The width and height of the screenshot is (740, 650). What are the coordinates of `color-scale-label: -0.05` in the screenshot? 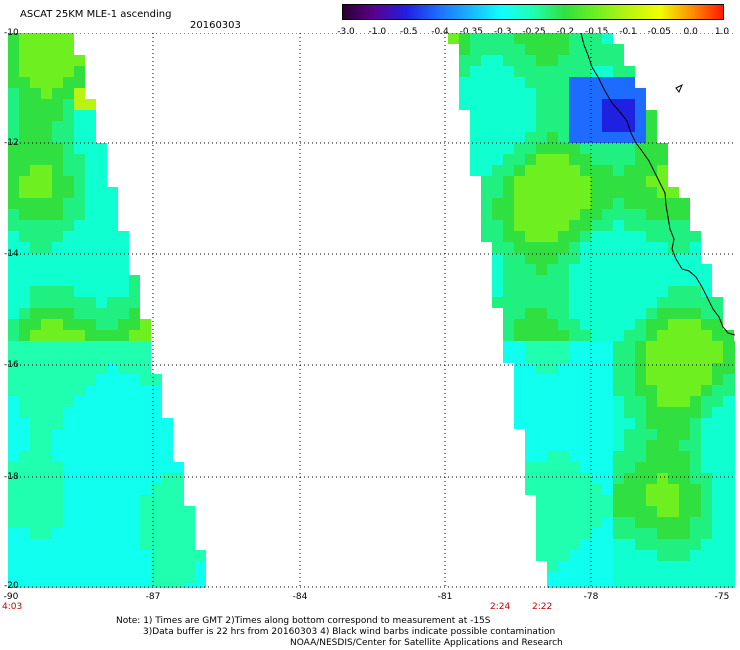 It's located at (659, 32).